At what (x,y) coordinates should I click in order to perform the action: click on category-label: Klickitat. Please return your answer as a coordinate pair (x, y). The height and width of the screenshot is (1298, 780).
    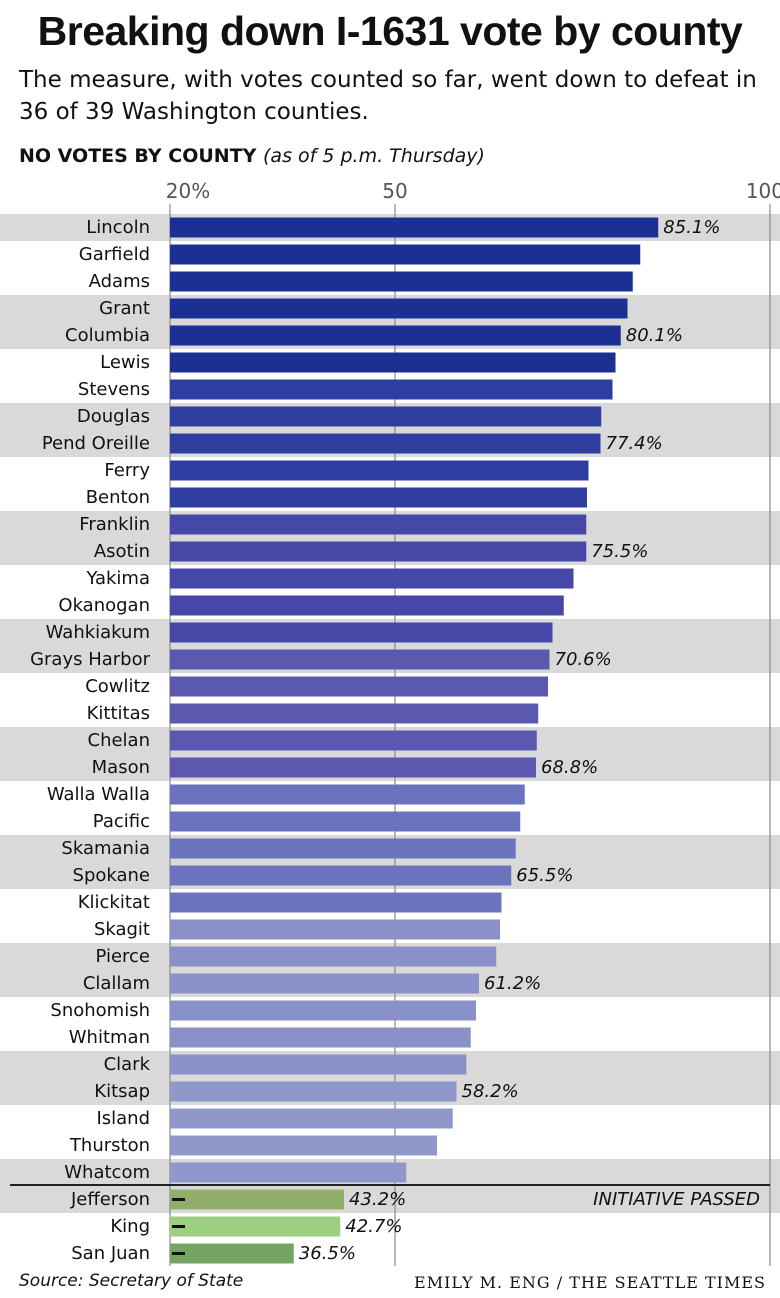
    Looking at the image, I should click on (114, 902).